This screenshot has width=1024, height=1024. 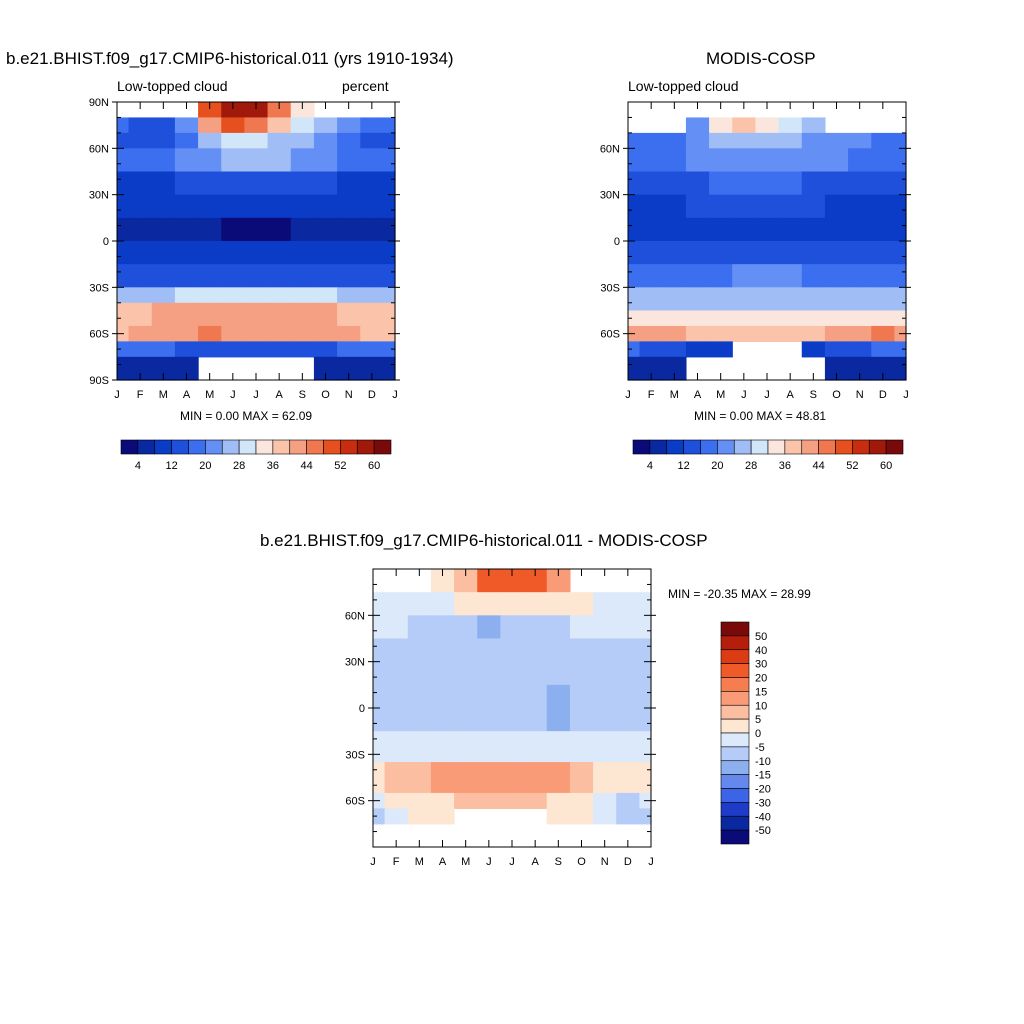 What do you see at coordinates (819, 466) in the screenshot?
I see `colorbar-panel2-label: 44` at bounding box center [819, 466].